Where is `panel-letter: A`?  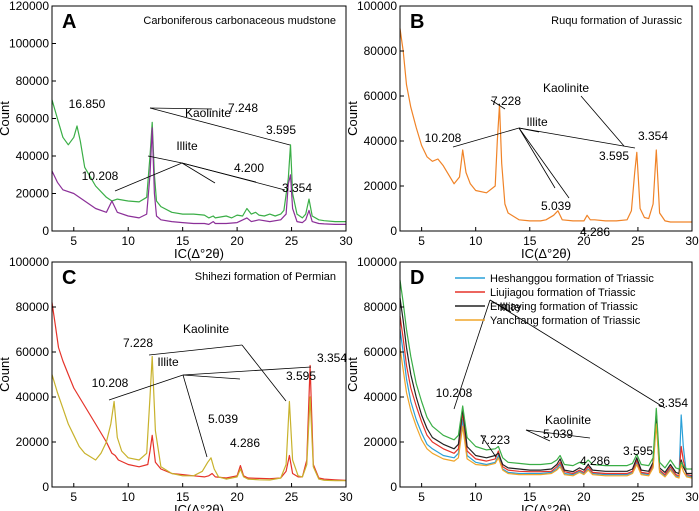
panel-letter: A is located at coordinates (69, 22).